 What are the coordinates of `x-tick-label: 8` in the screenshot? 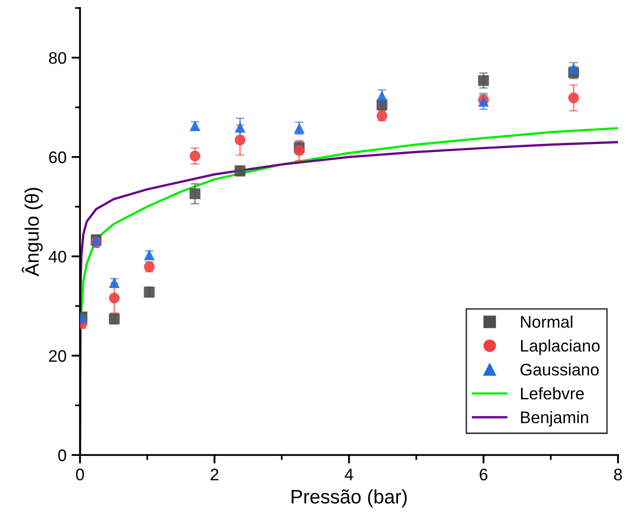 It's located at (618, 474).